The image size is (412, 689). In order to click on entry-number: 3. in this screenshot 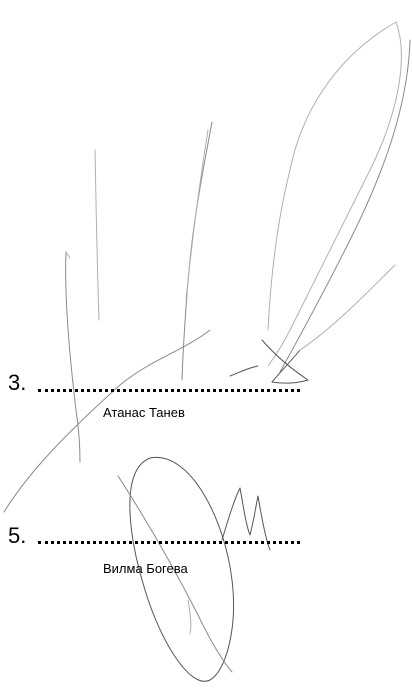, I will do `click(17, 382)`.